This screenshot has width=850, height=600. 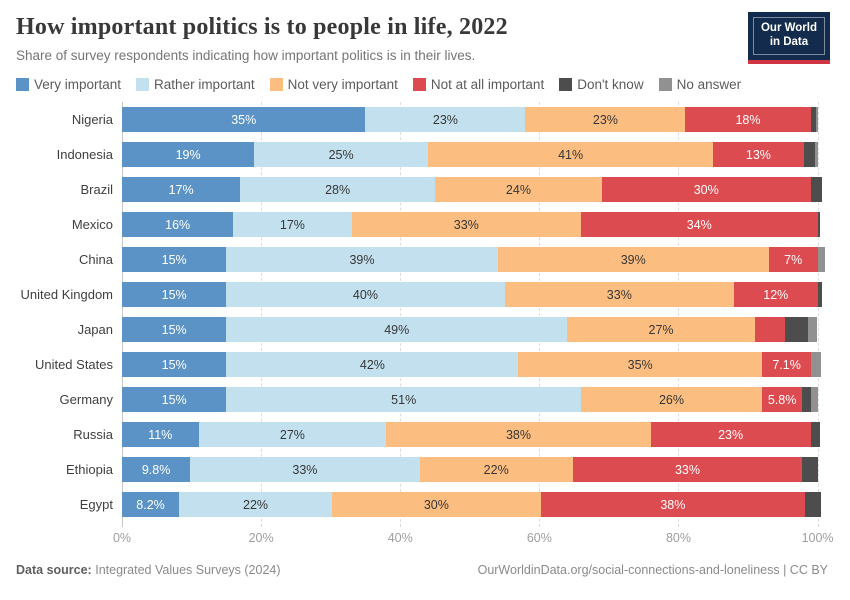 I want to click on bar-segment-rather-important: 25%, so click(x=341, y=154).